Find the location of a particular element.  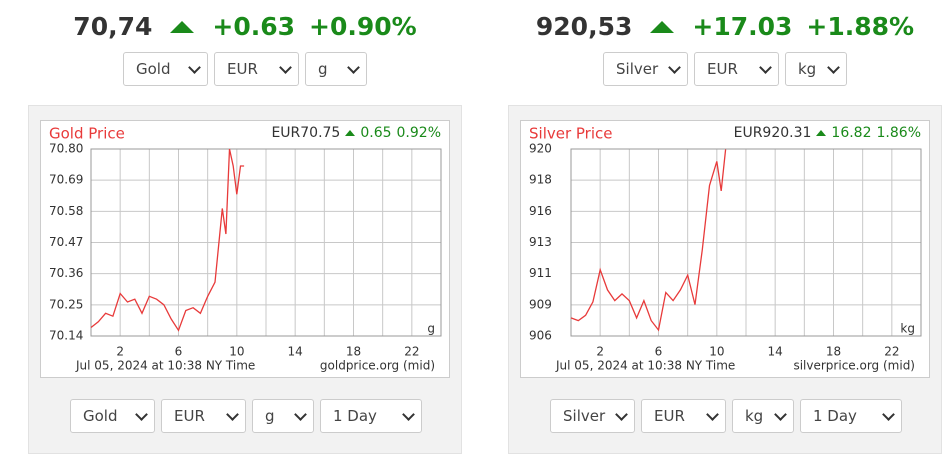

y-tick-label: 916 is located at coordinates (540, 211).